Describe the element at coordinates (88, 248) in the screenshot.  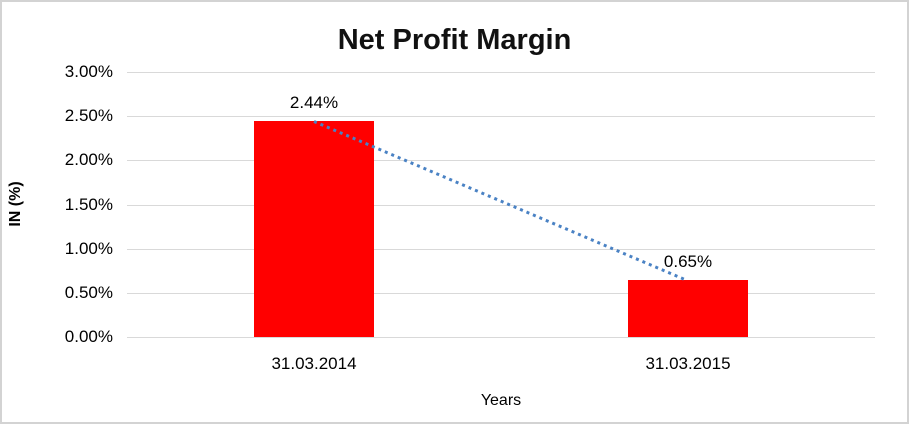
I see `y-tick-label: 1.00%` at that location.